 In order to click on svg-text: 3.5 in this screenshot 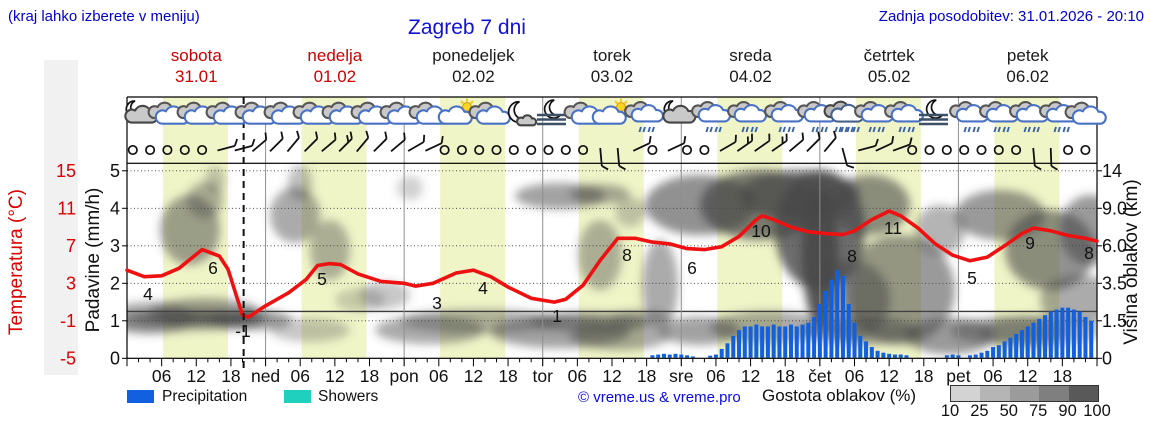, I will do `click(1114, 283)`.